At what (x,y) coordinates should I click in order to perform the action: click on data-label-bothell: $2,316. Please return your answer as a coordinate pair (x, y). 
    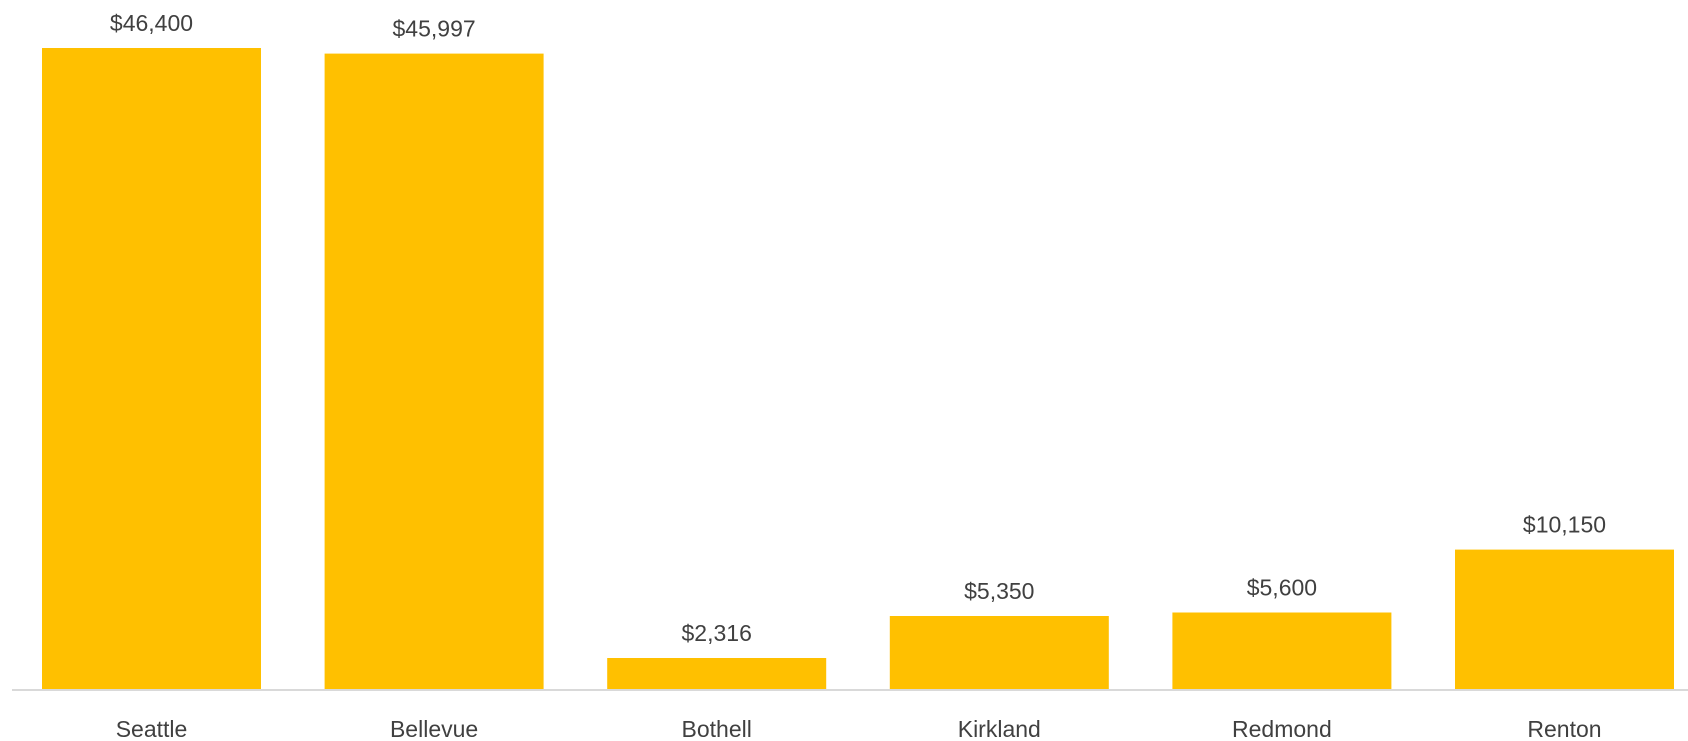
    Looking at the image, I should click on (717, 633).